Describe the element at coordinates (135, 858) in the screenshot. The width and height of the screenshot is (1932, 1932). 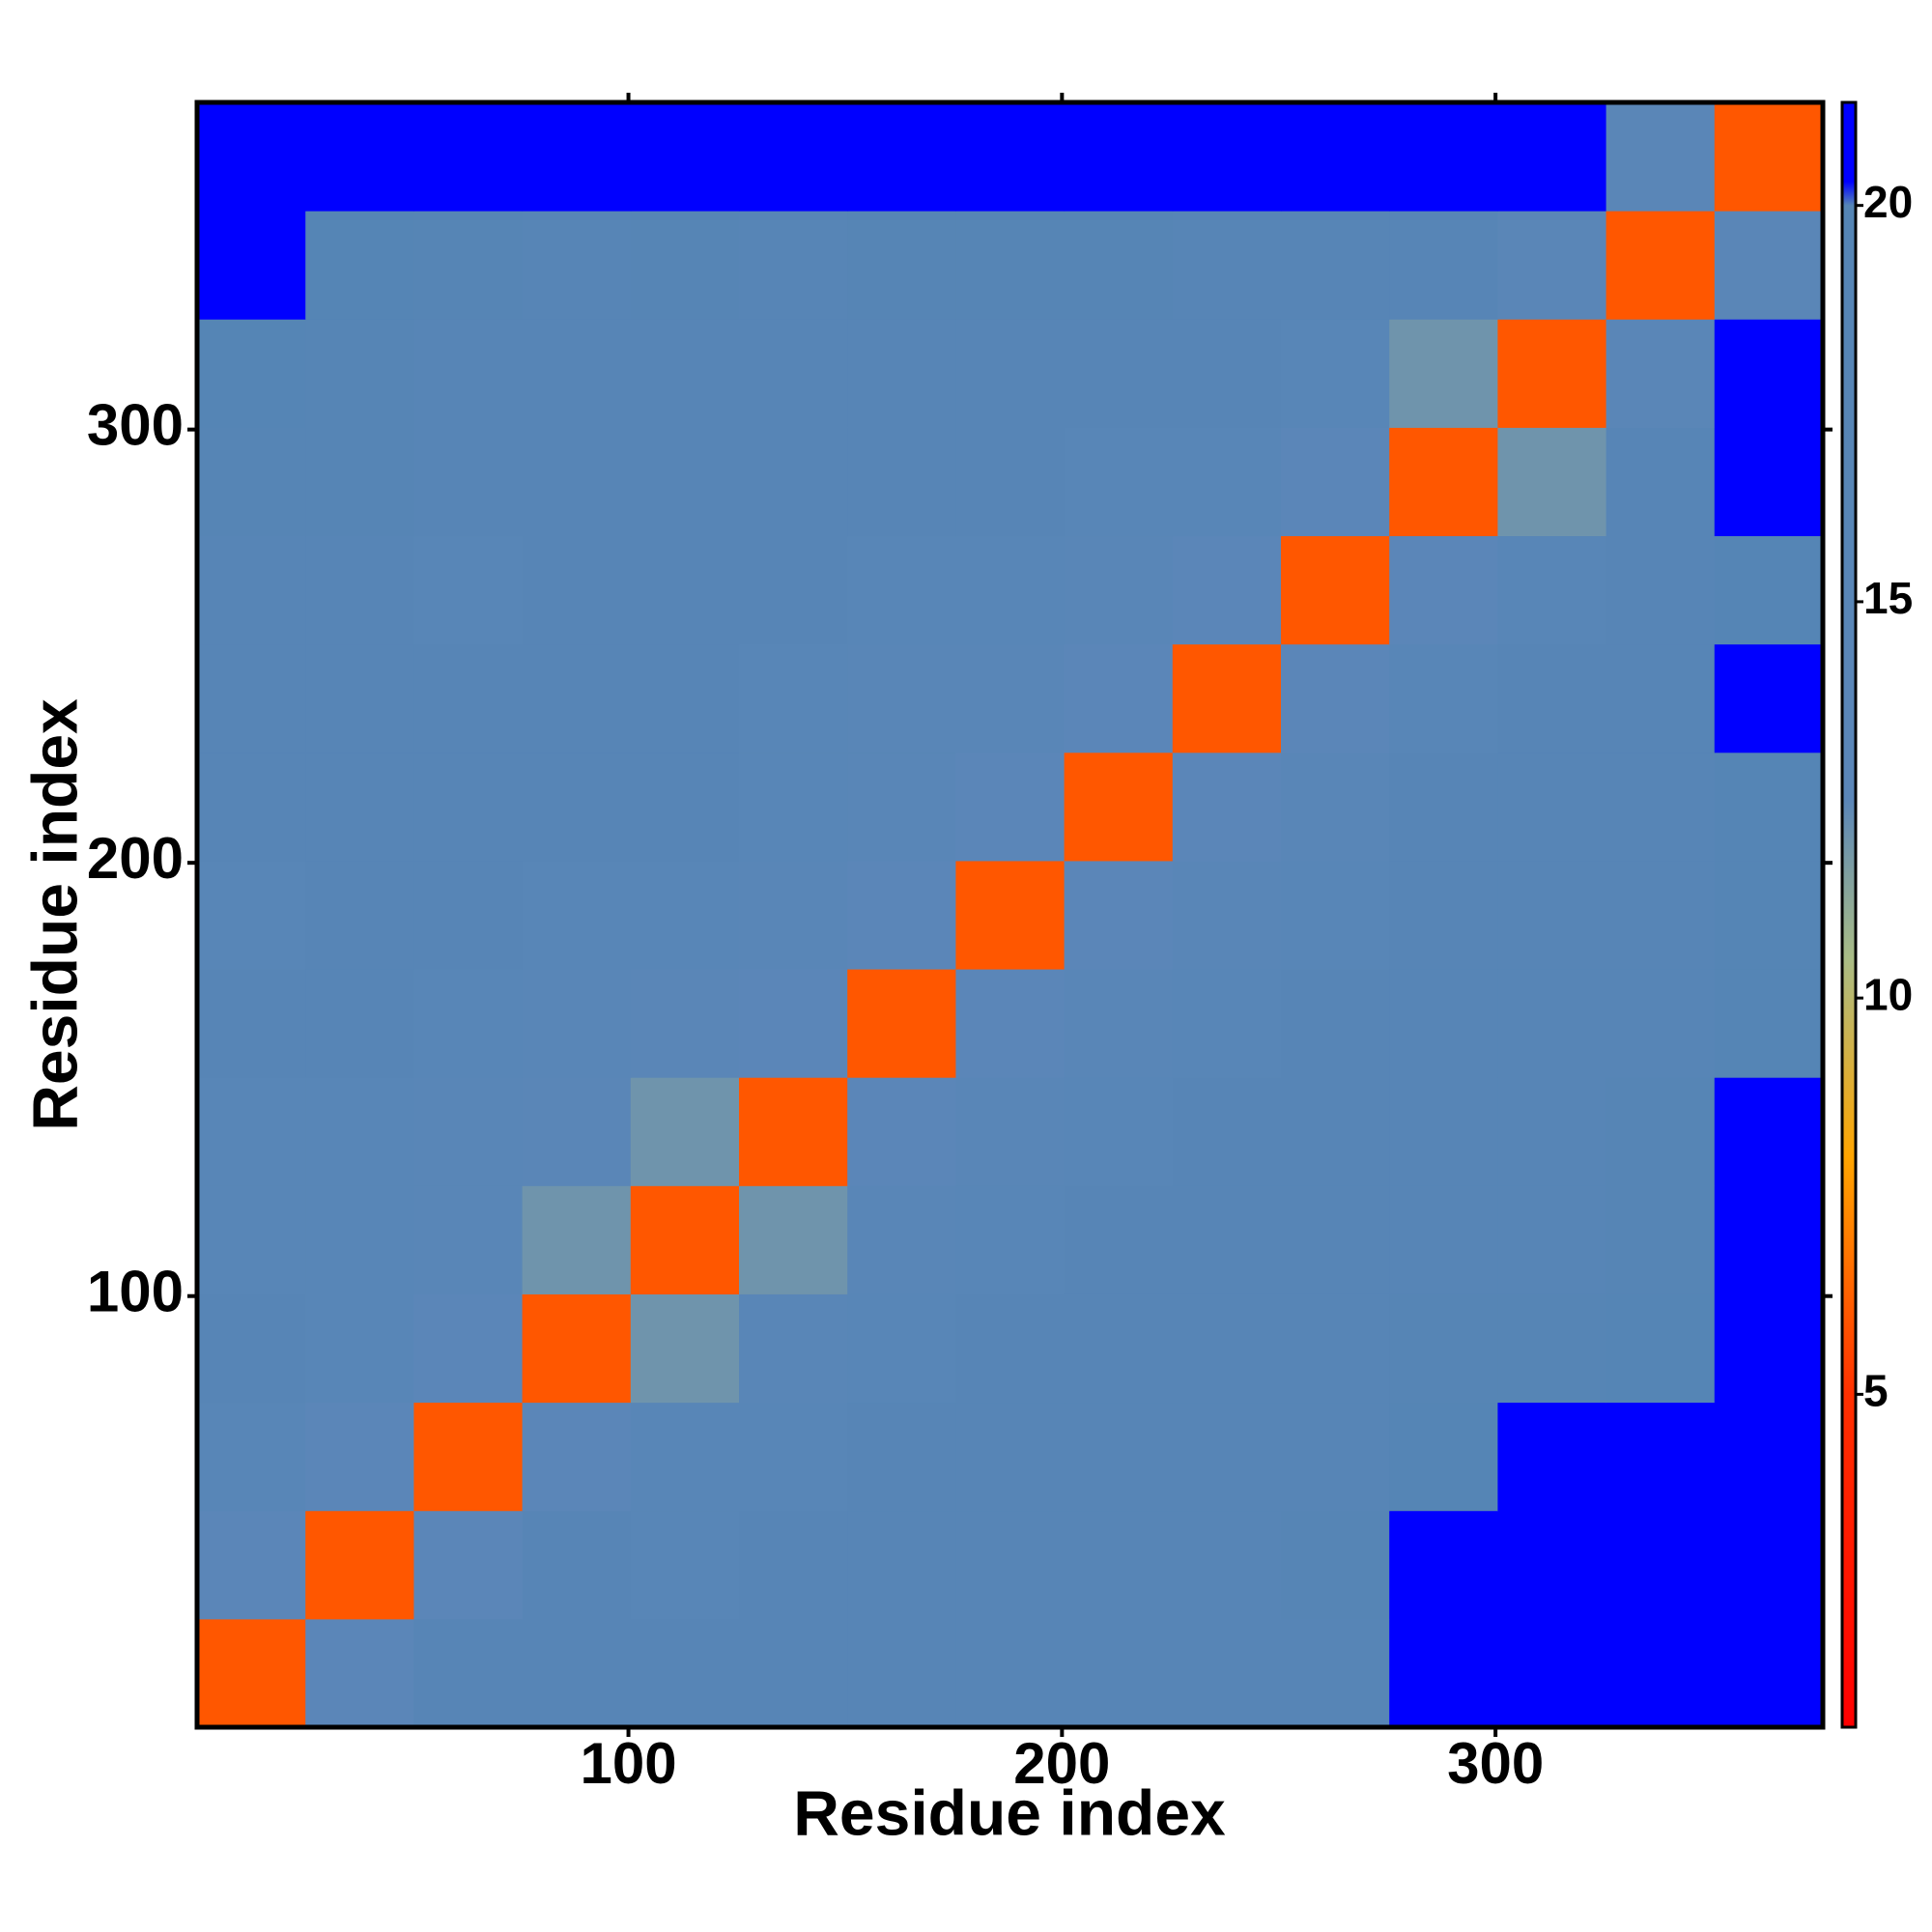
I see `y-tick-label: 200` at that location.